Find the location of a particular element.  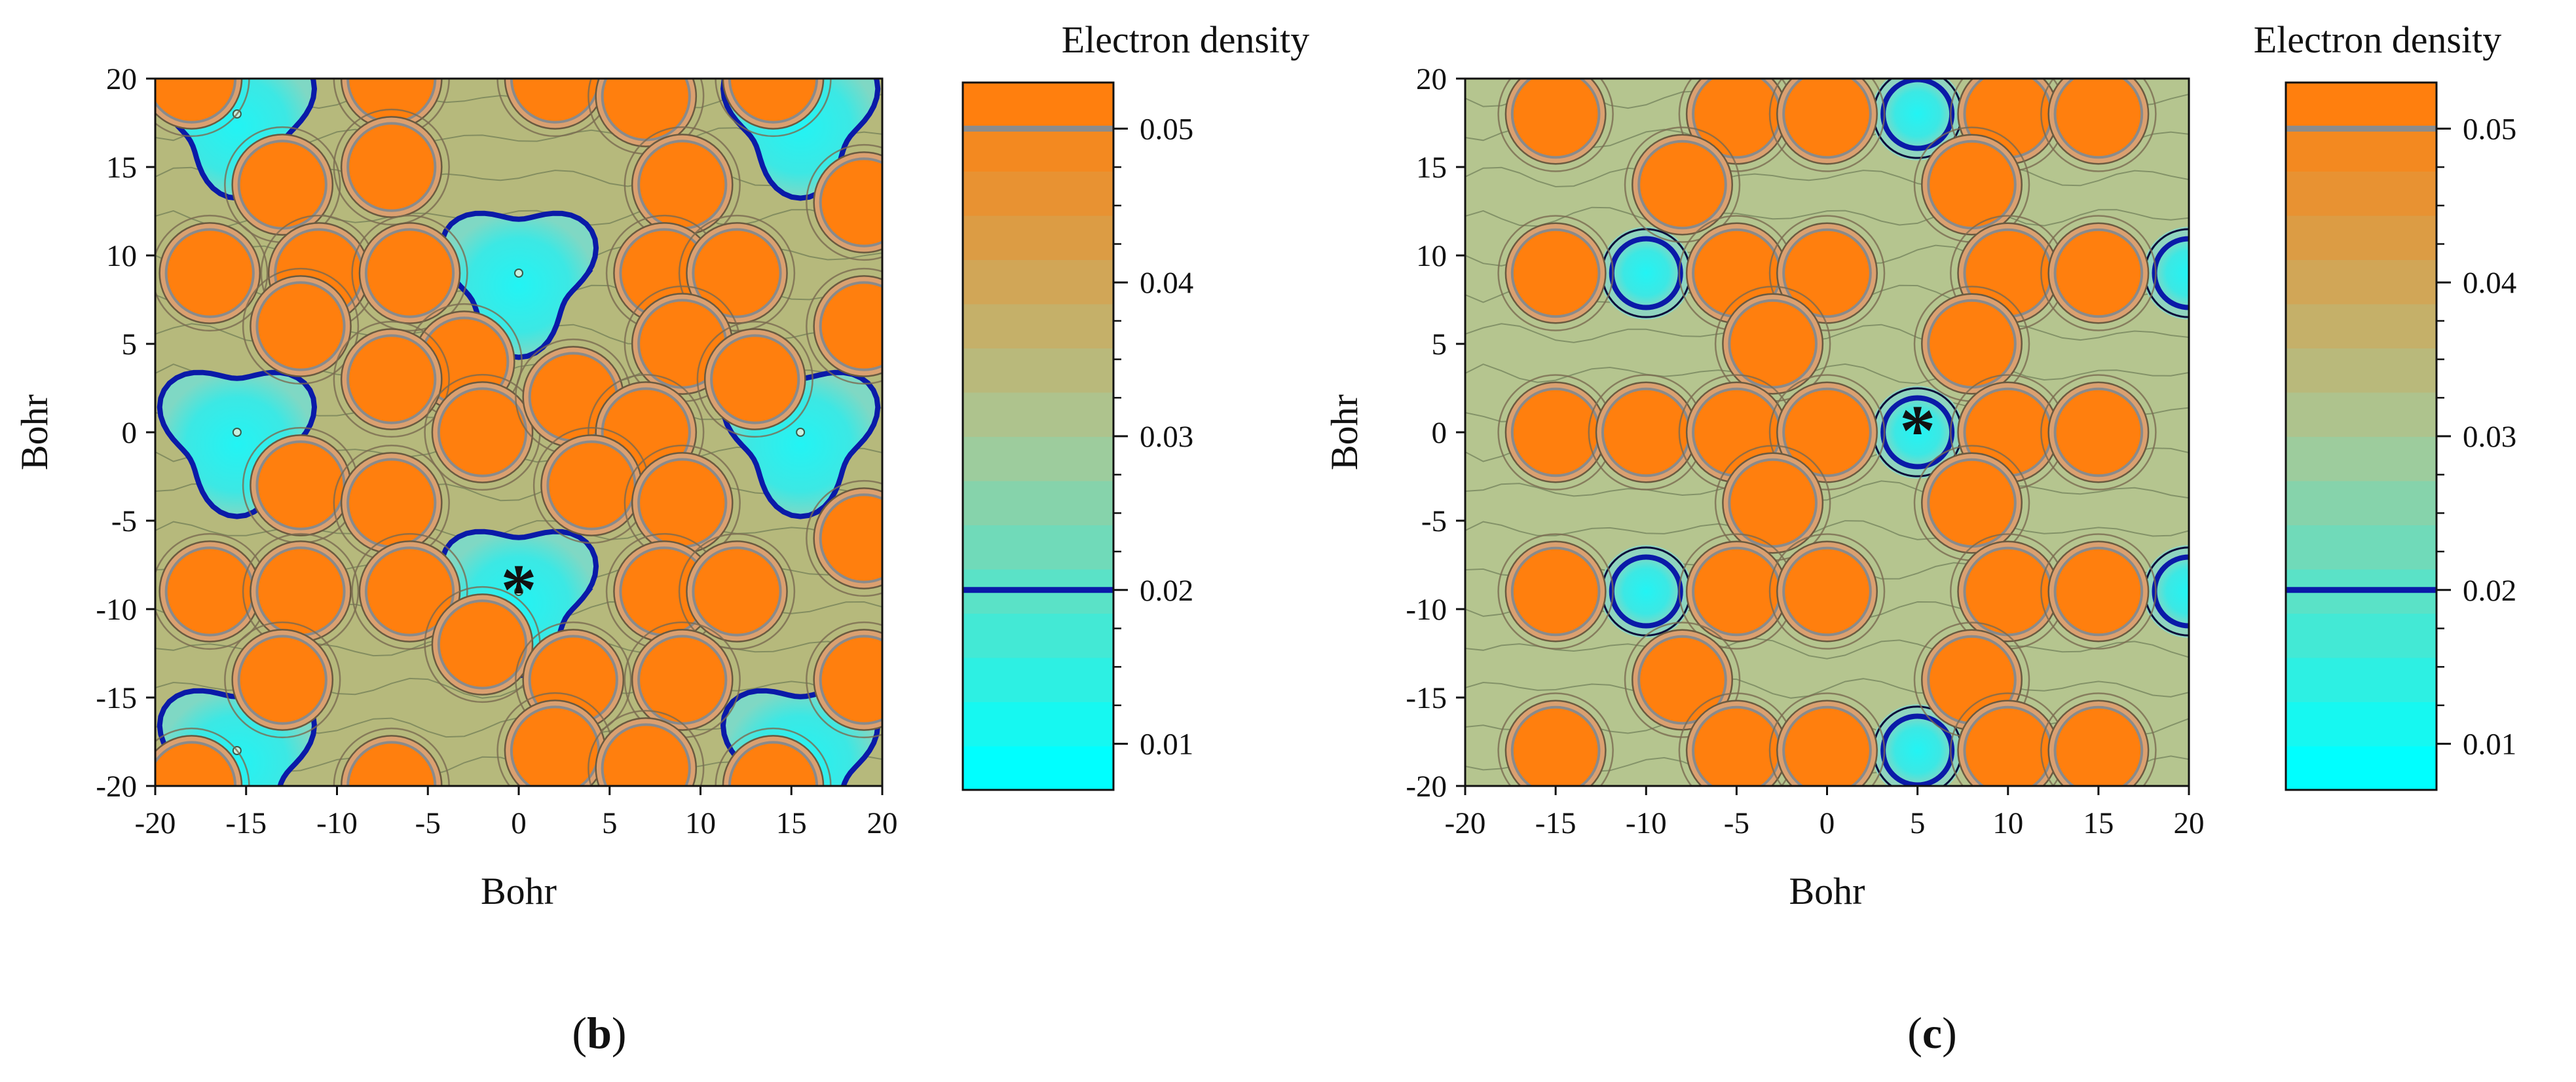

colorbar-tick-label: 0.01 is located at coordinates (2489, 745).